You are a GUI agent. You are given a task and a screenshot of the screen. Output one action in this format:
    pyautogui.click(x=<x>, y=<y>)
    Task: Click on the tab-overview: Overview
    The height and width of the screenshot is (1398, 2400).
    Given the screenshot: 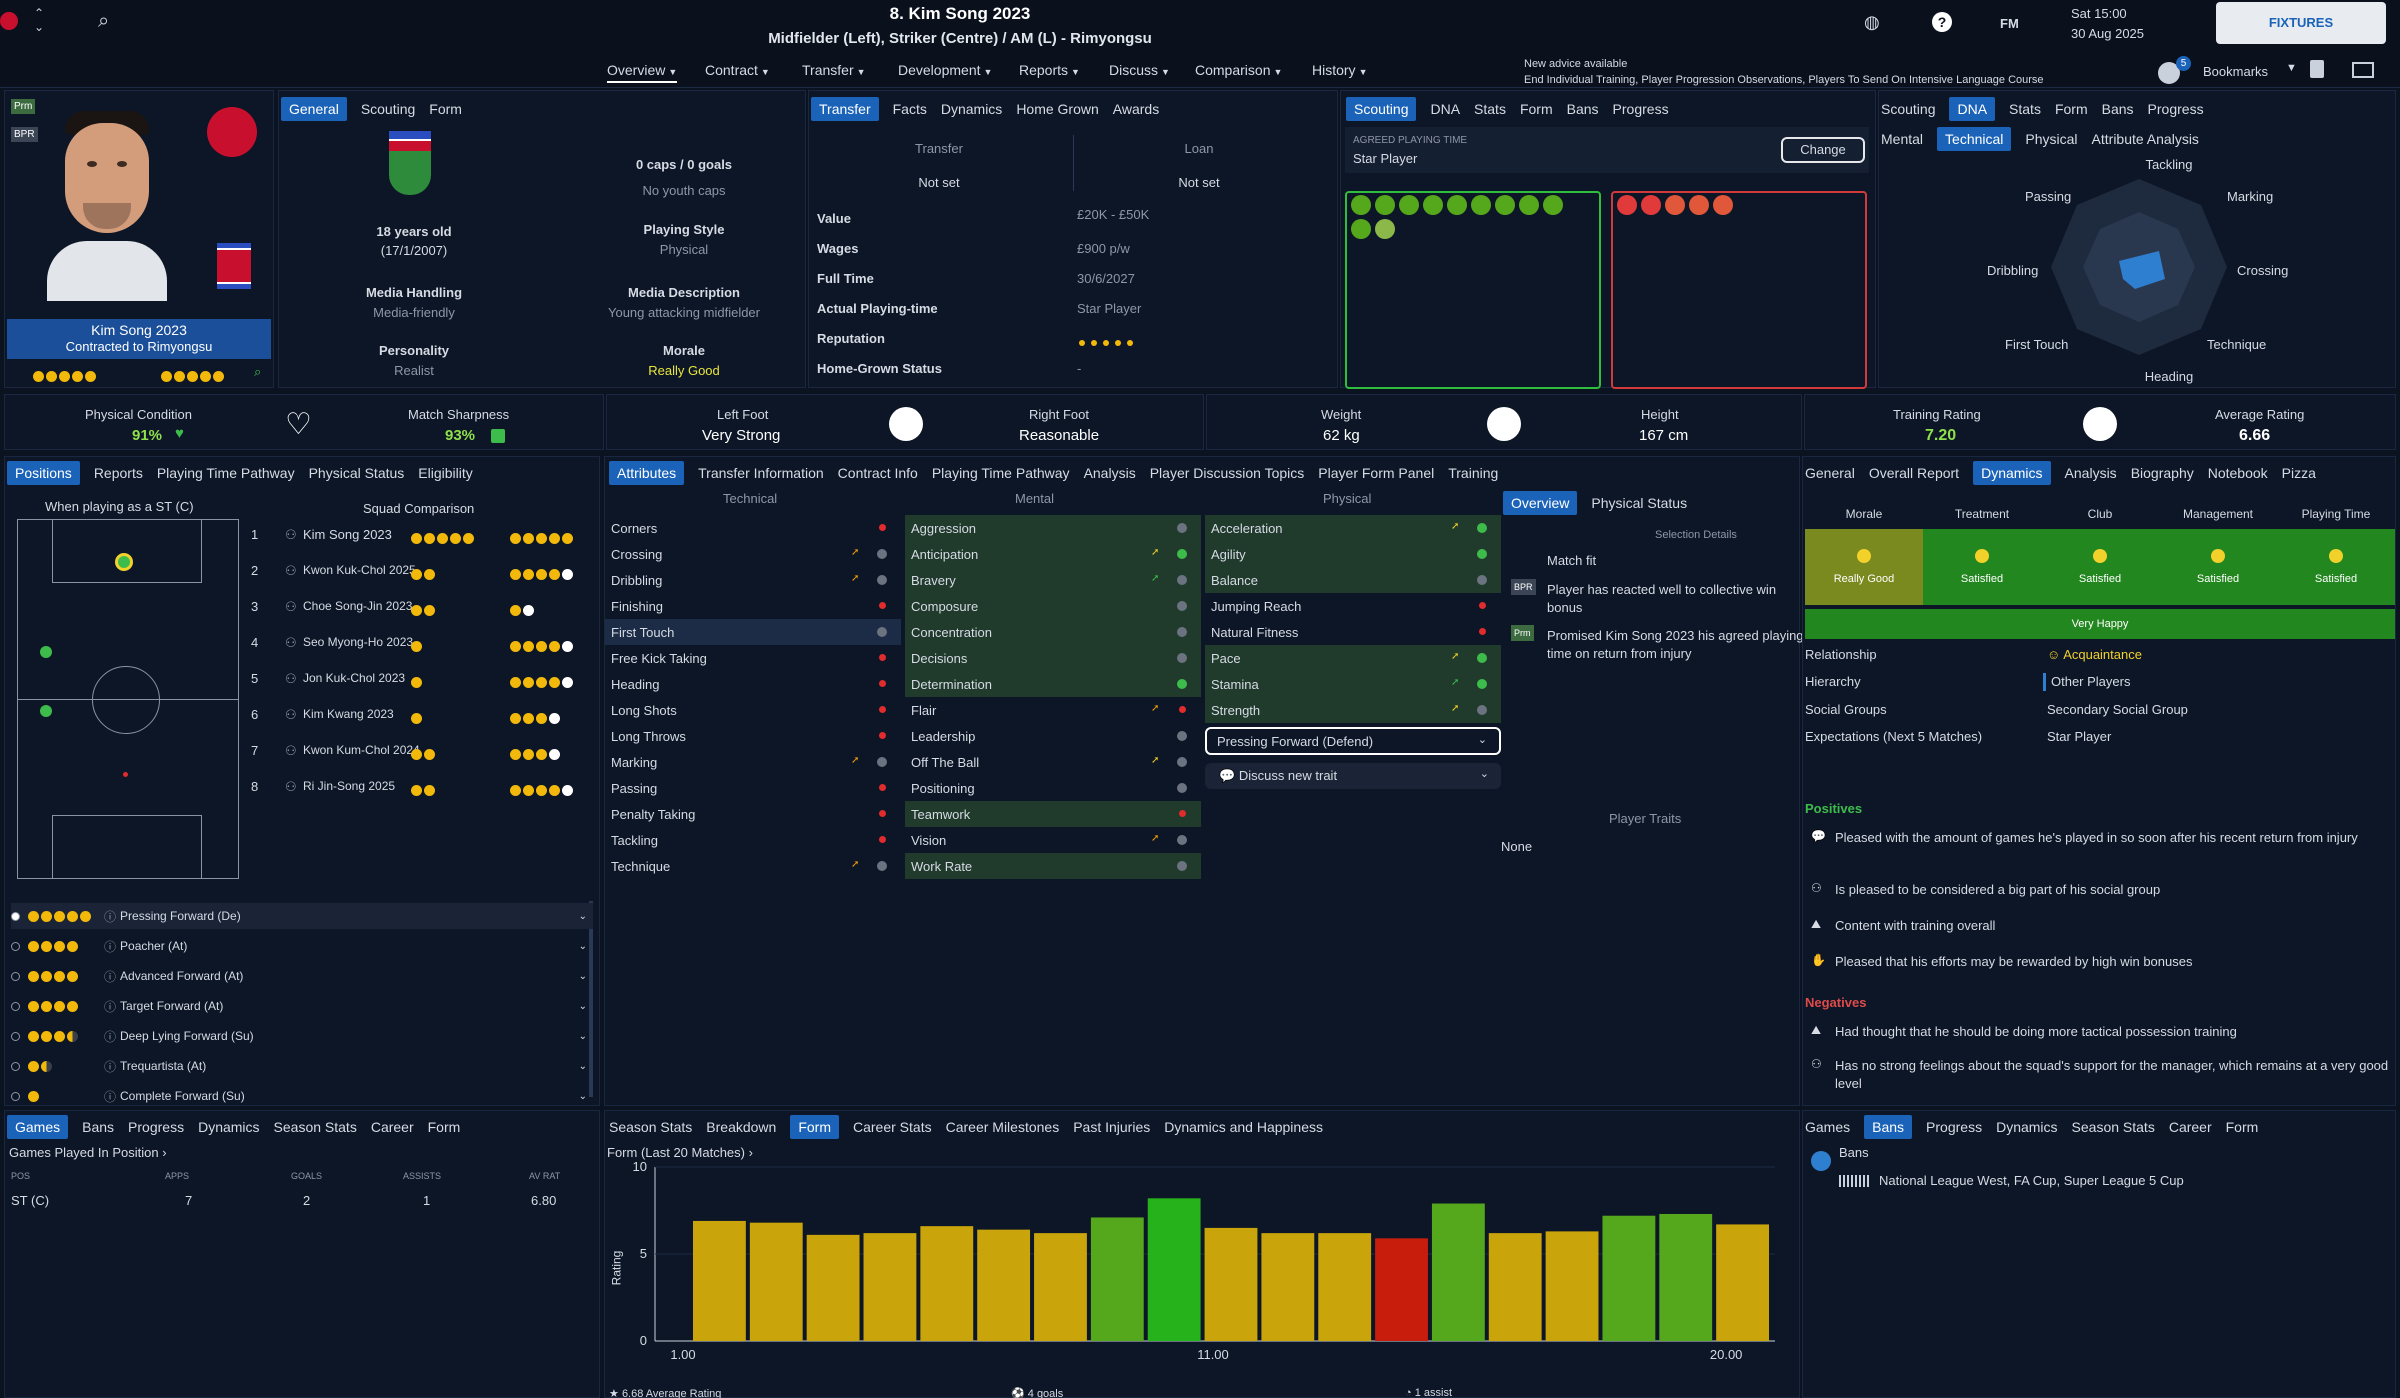 What is the action you would take?
    pyautogui.click(x=1540, y=503)
    